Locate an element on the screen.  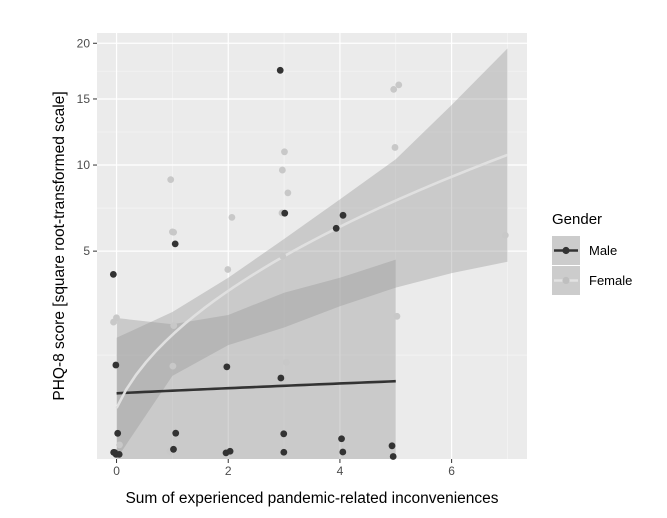
legend-title: Gender is located at coordinates (577, 219).